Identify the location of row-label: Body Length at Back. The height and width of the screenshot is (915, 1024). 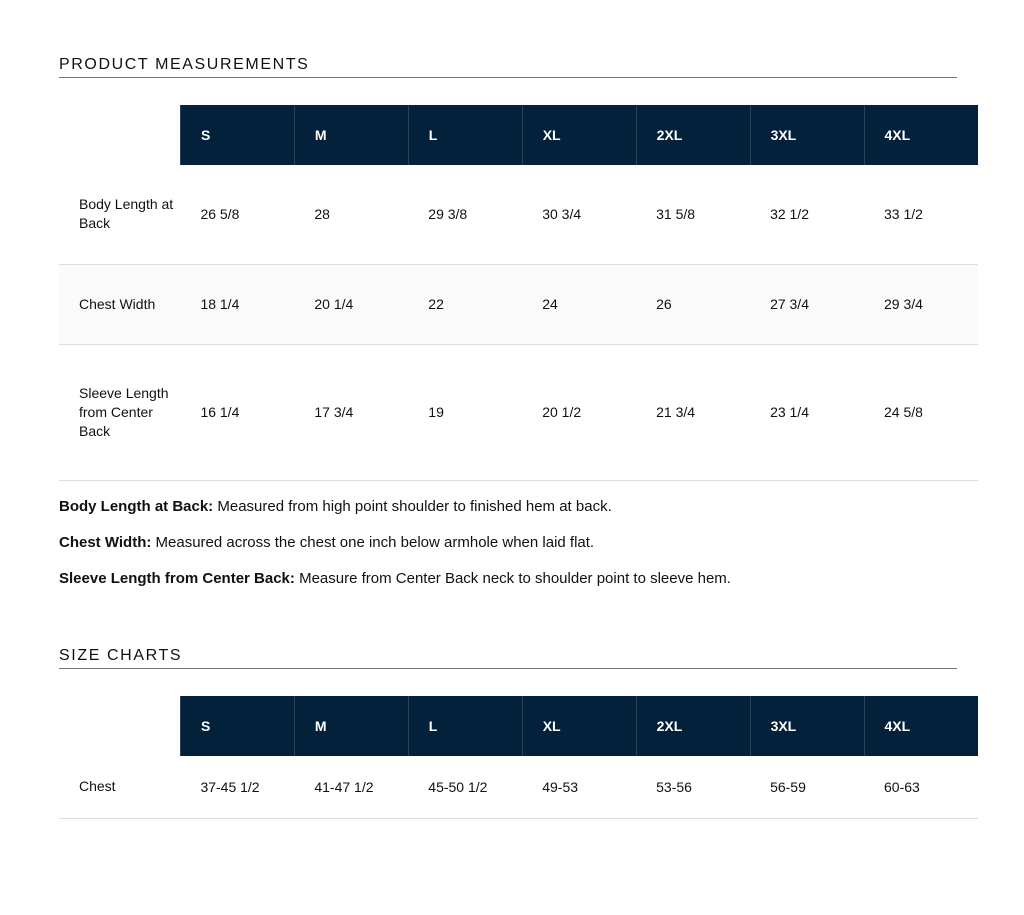
(120, 215).